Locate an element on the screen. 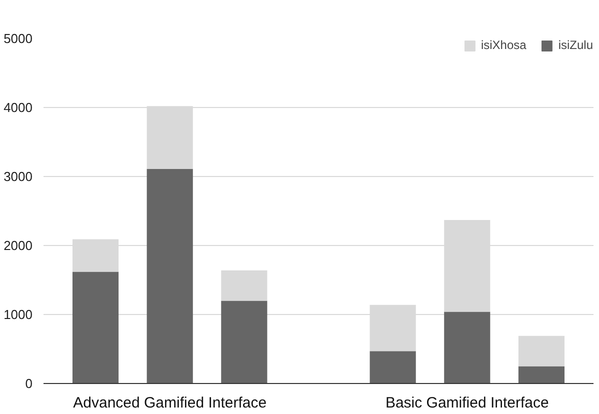 The width and height of the screenshot is (599, 414). y-tick-label: 5000 is located at coordinates (18, 38).